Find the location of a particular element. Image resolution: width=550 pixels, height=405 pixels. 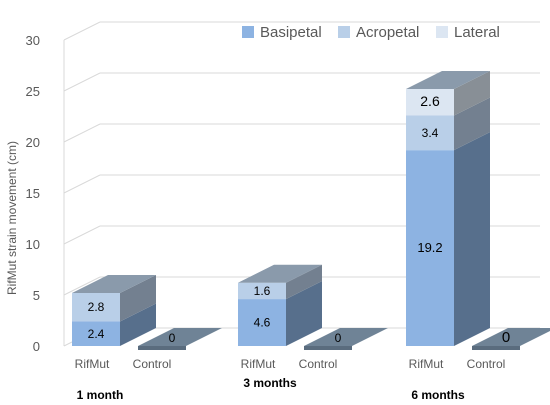

data-label: 19.2 is located at coordinates (429, 247).